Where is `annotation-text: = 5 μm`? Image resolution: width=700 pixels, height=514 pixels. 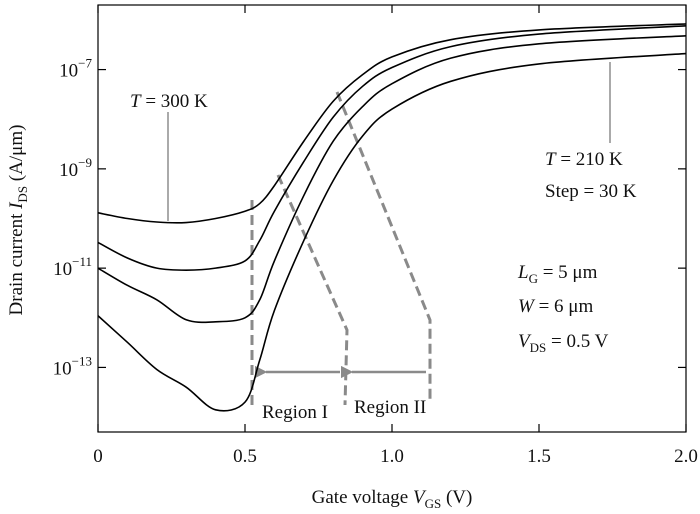
annotation-text: = 5 μm is located at coordinates (568, 272).